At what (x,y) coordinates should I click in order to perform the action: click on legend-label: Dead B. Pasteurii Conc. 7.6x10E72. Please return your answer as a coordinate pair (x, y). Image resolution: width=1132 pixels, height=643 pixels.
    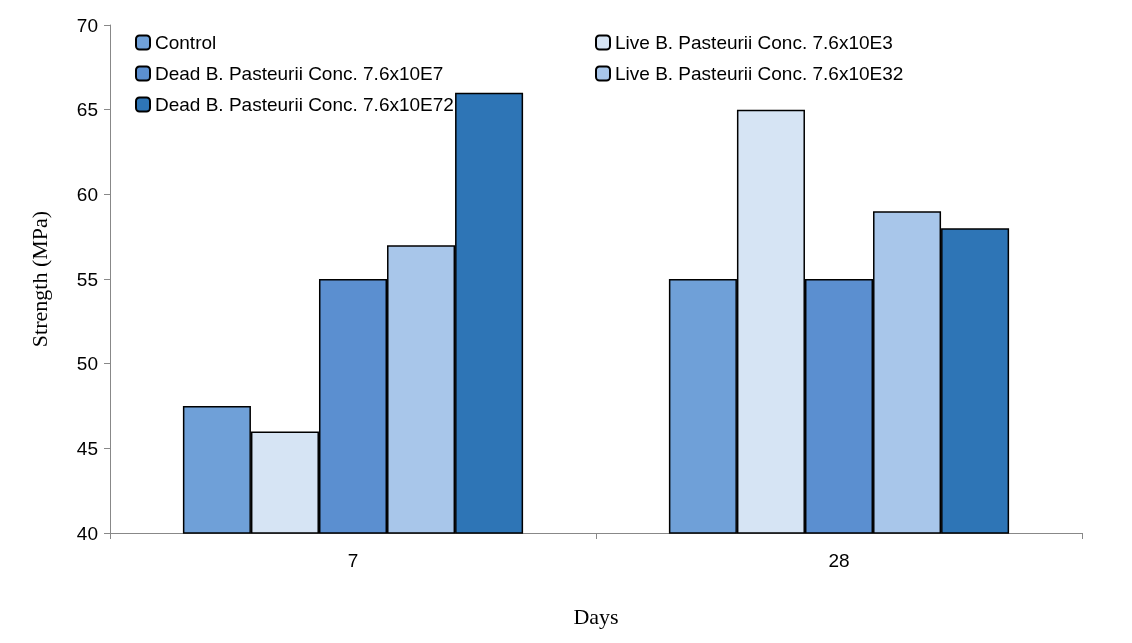
    Looking at the image, I should click on (304, 104).